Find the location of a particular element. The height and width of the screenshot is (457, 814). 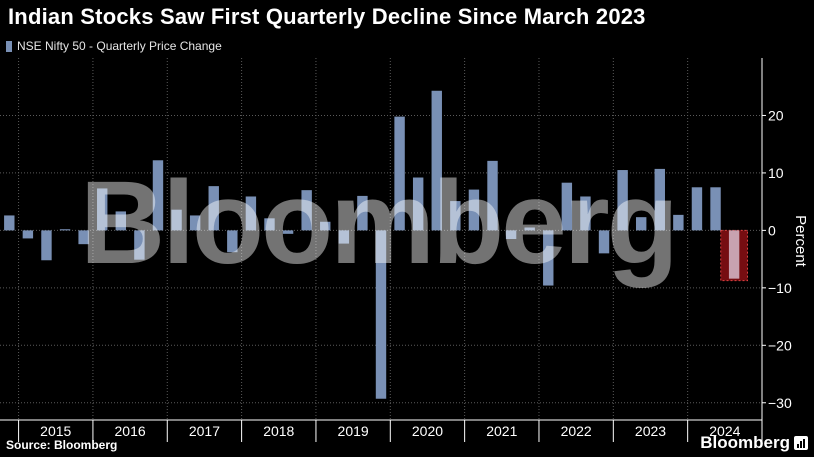

x-tick-label: 2020 is located at coordinates (427, 431).